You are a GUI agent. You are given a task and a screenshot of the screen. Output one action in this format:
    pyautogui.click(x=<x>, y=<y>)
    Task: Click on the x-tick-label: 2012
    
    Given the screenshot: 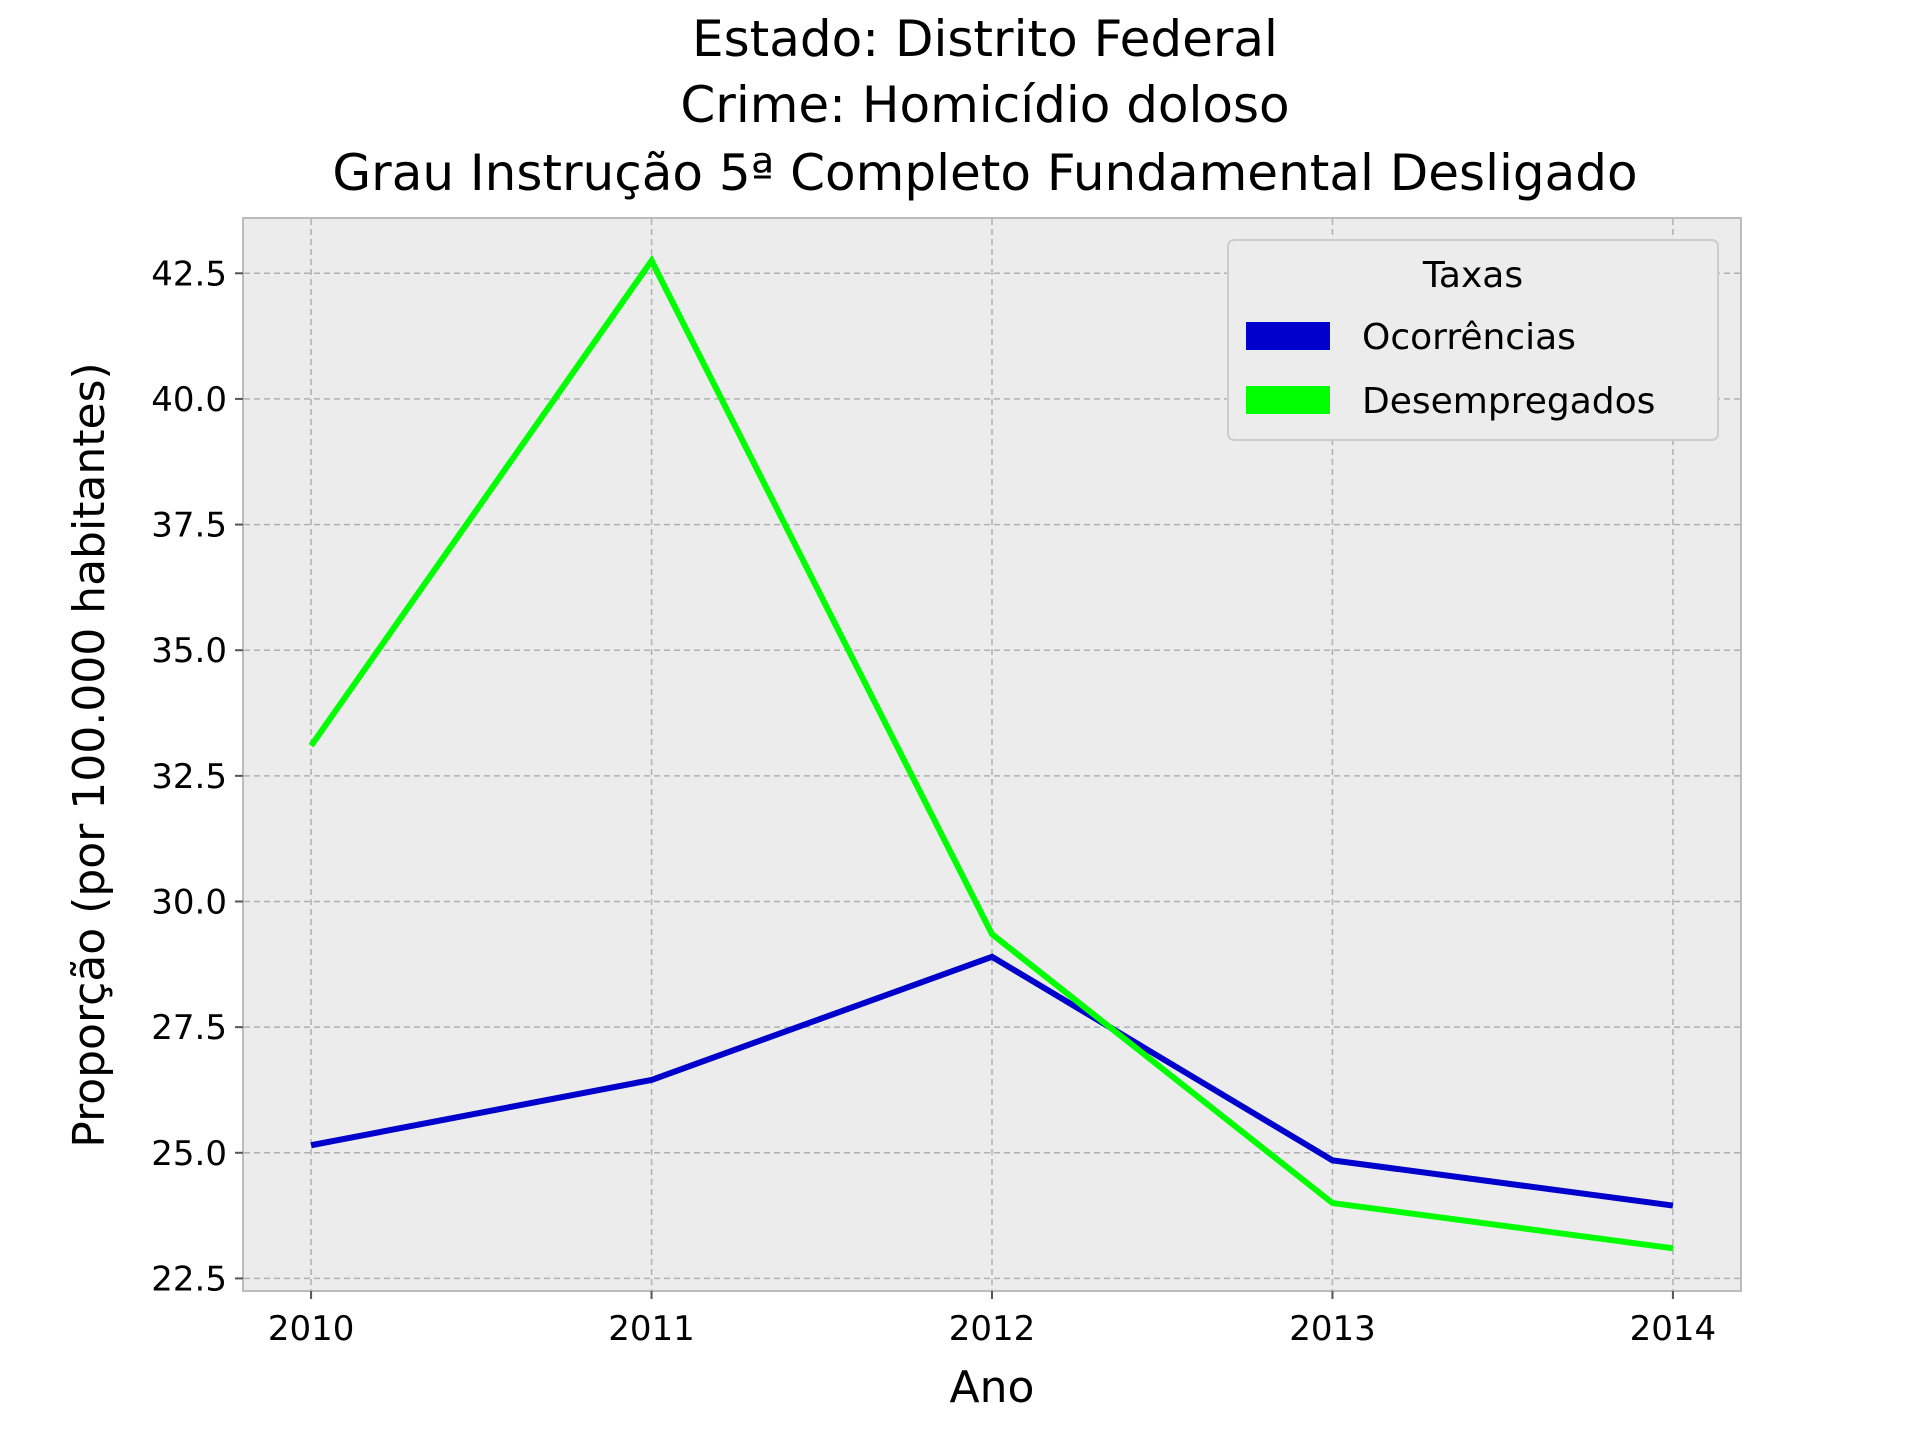 What is the action you would take?
    pyautogui.click(x=992, y=1329)
    